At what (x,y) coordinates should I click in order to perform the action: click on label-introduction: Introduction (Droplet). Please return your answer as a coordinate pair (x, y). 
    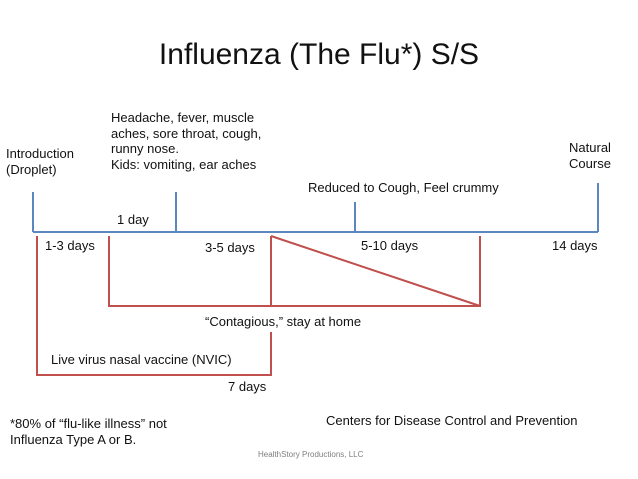
    Looking at the image, I should click on (40, 161).